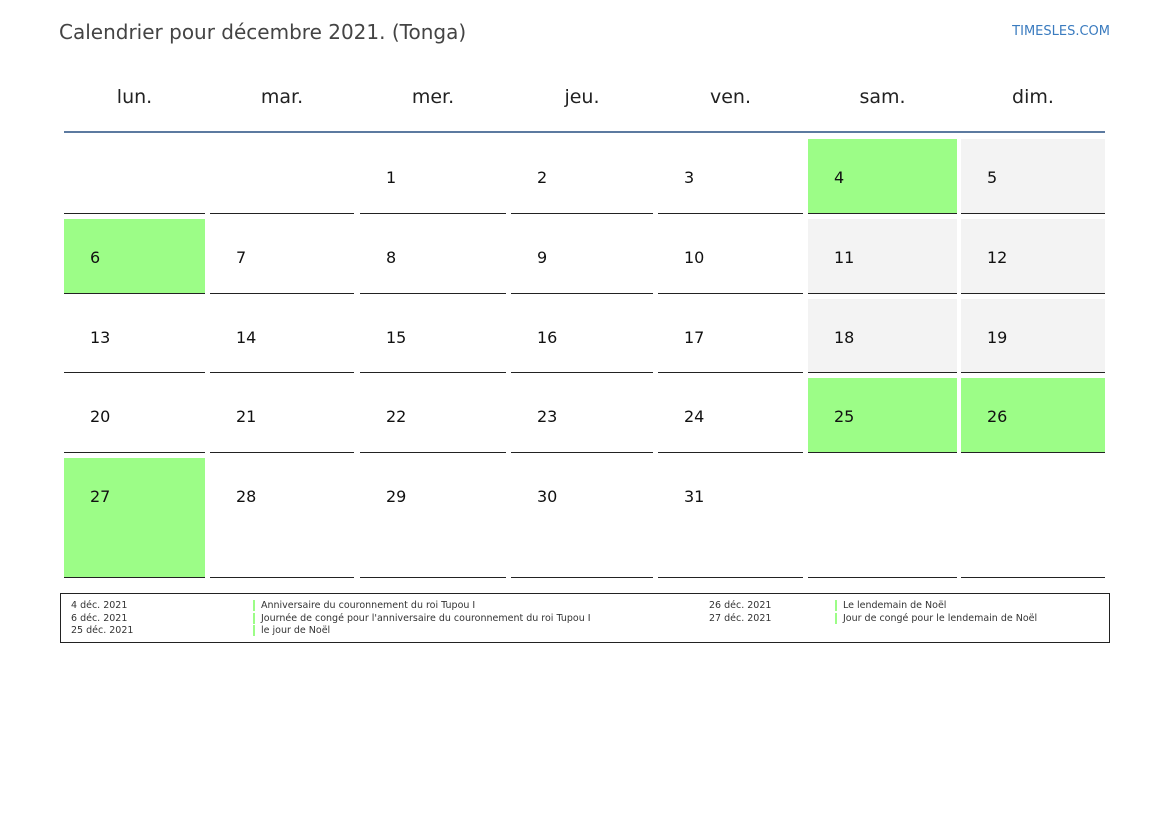 Image resolution: width=1169 pixels, height=827 pixels. What do you see at coordinates (134, 336) in the screenshot?
I see `day-cell: 13` at bounding box center [134, 336].